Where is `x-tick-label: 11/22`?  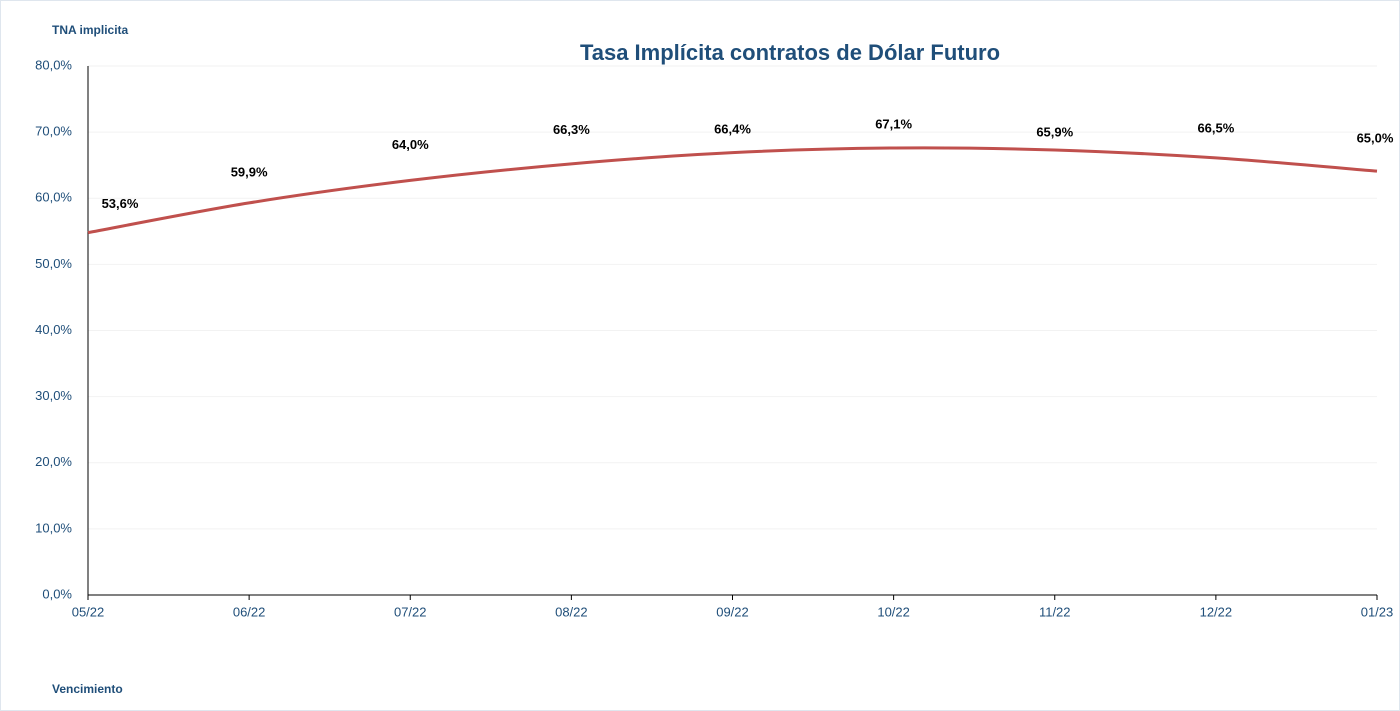
x-tick-label: 11/22 is located at coordinates (1055, 611).